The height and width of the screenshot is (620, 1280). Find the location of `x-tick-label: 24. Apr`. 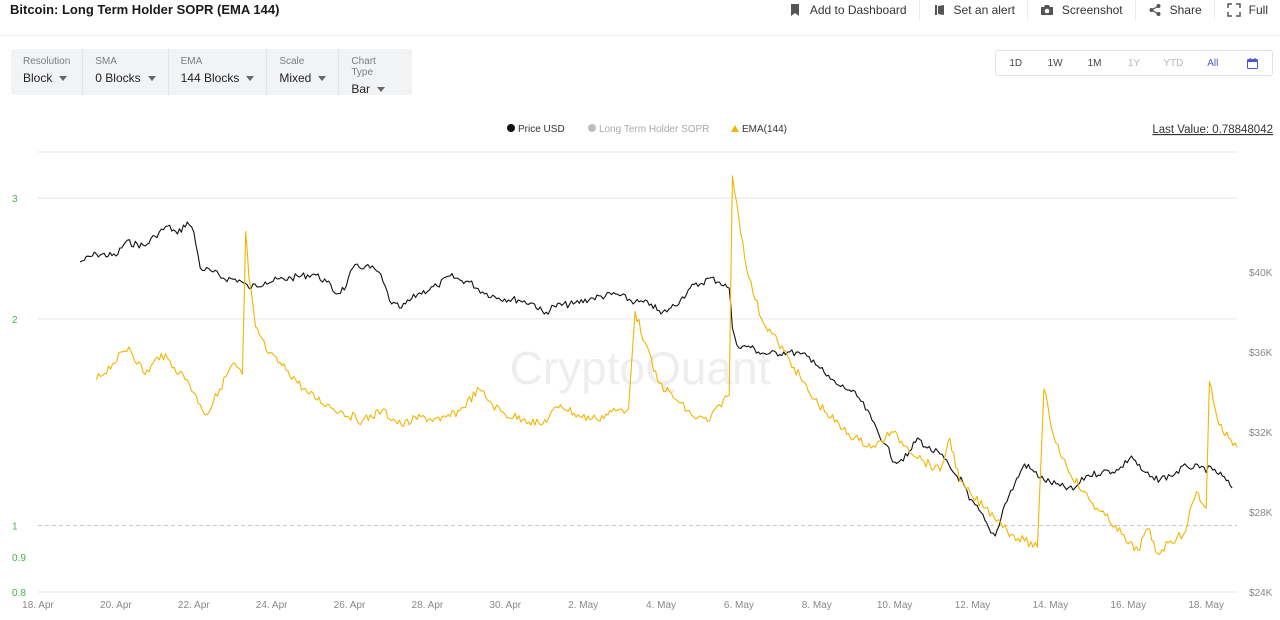

x-tick-label: 24. Apr is located at coordinates (272, 605).